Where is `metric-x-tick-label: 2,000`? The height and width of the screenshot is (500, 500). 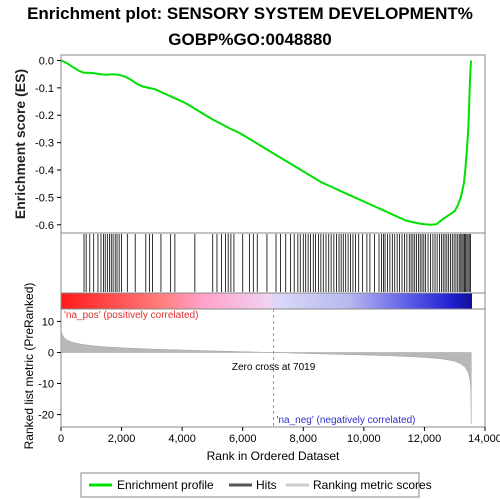
metric-x-tick-label: 2,000 is located at coordinates (122, 439).